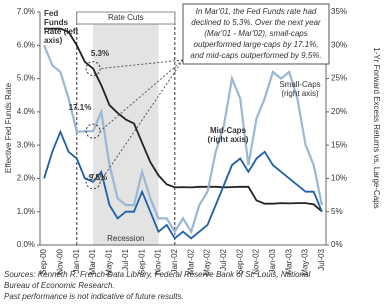  What do you see at coordinates (125, 259) in the screenshot?
I see `x-tick-label: Jul-01` at bounding box center [125, 259].